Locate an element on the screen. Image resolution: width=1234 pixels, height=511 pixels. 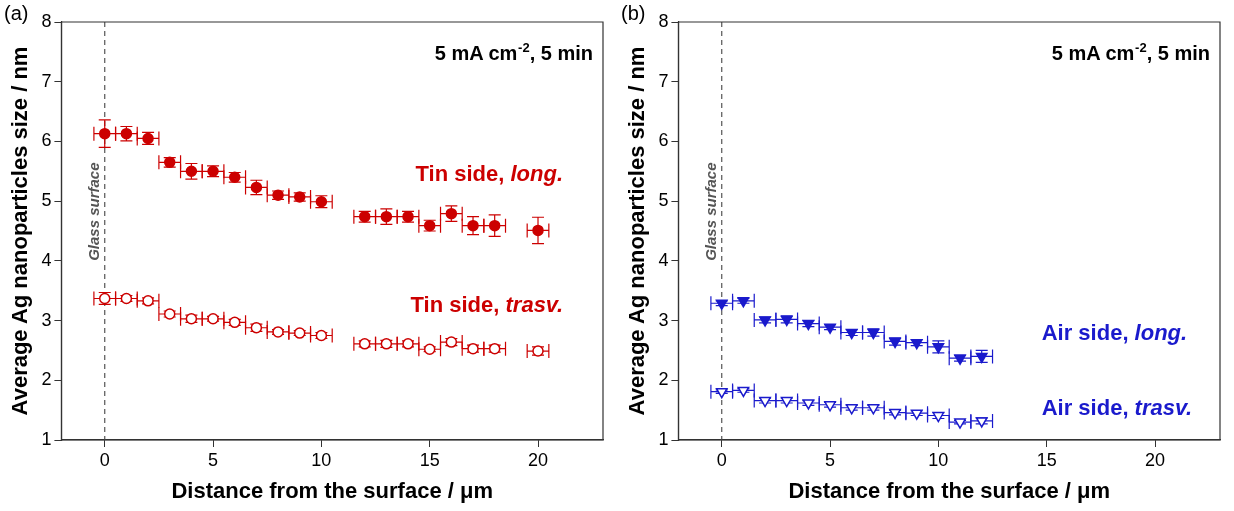
text: Air side, long. is located at coordinates (1114, 333).